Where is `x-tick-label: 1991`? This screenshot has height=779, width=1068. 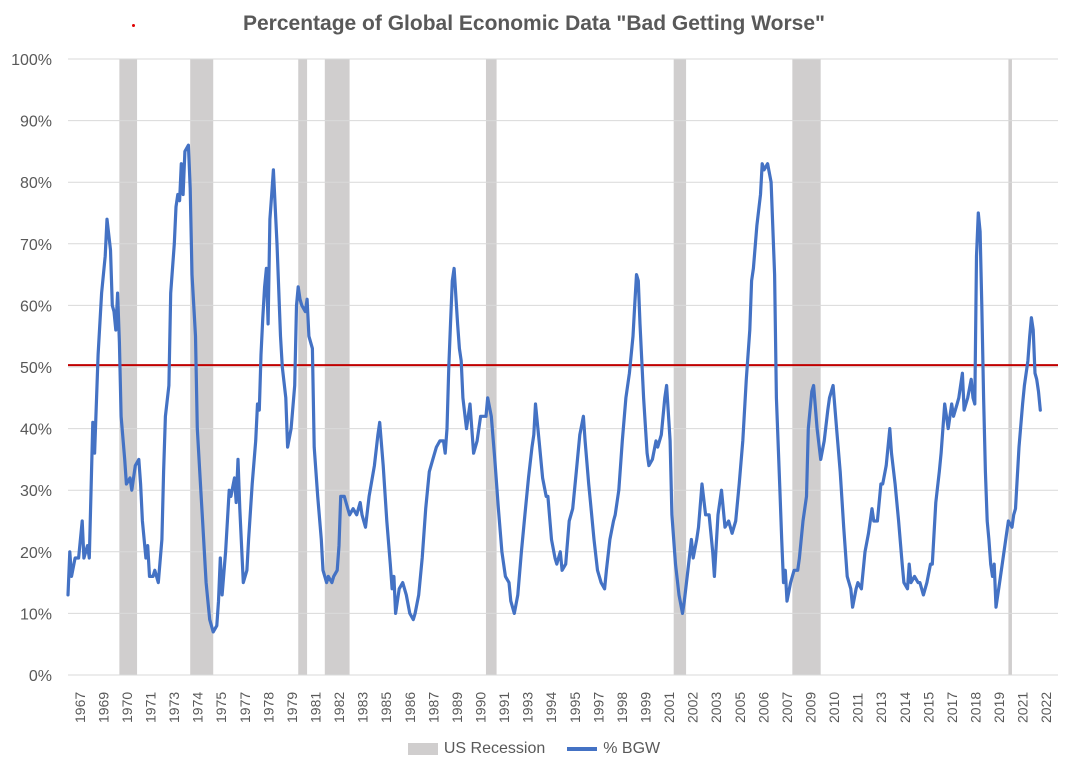
x-tick-label: 1991 is located at coordinates (504, 707).